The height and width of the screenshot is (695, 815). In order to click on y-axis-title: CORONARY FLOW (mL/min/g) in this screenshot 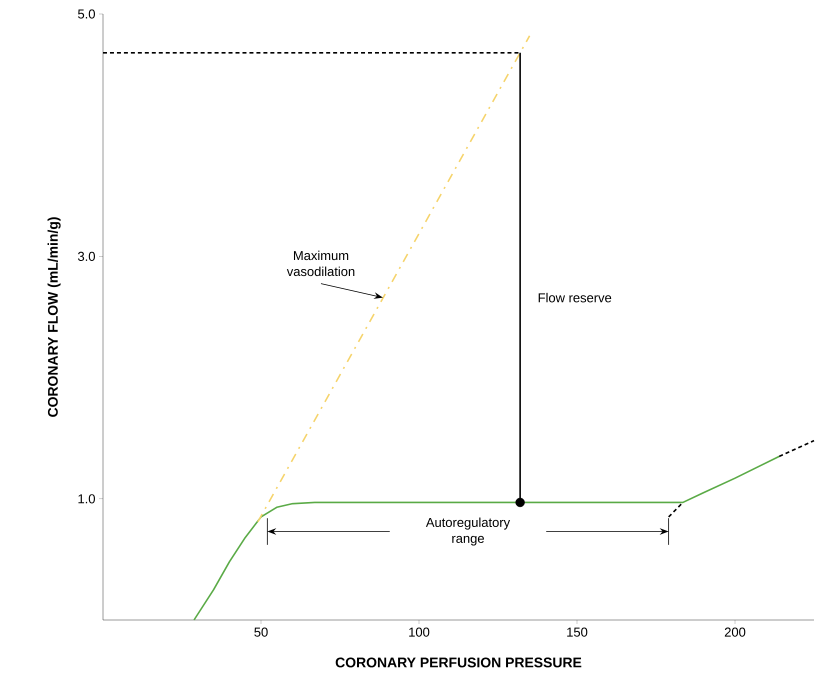, I will do `click(54, 317)`.